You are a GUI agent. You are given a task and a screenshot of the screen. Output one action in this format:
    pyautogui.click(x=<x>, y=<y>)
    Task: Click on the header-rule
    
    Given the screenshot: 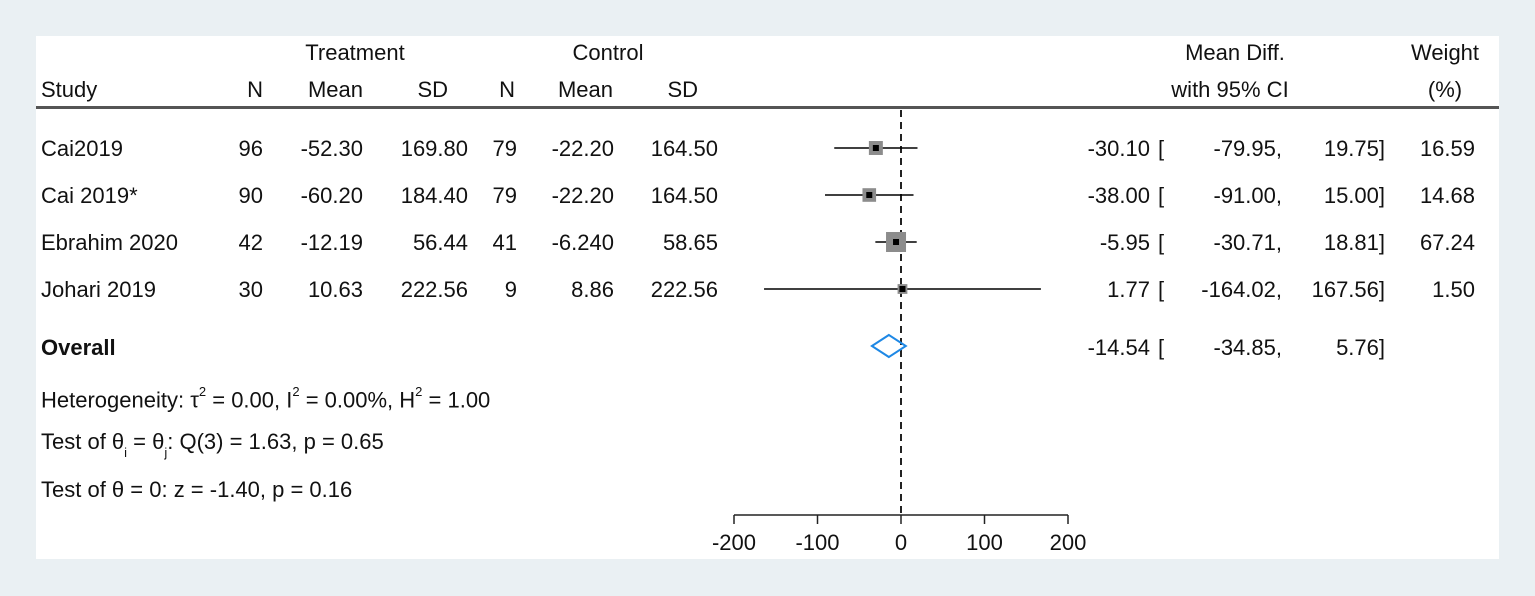 What is the action you would take?
    pyautogui.click(x=767, y=107)
    